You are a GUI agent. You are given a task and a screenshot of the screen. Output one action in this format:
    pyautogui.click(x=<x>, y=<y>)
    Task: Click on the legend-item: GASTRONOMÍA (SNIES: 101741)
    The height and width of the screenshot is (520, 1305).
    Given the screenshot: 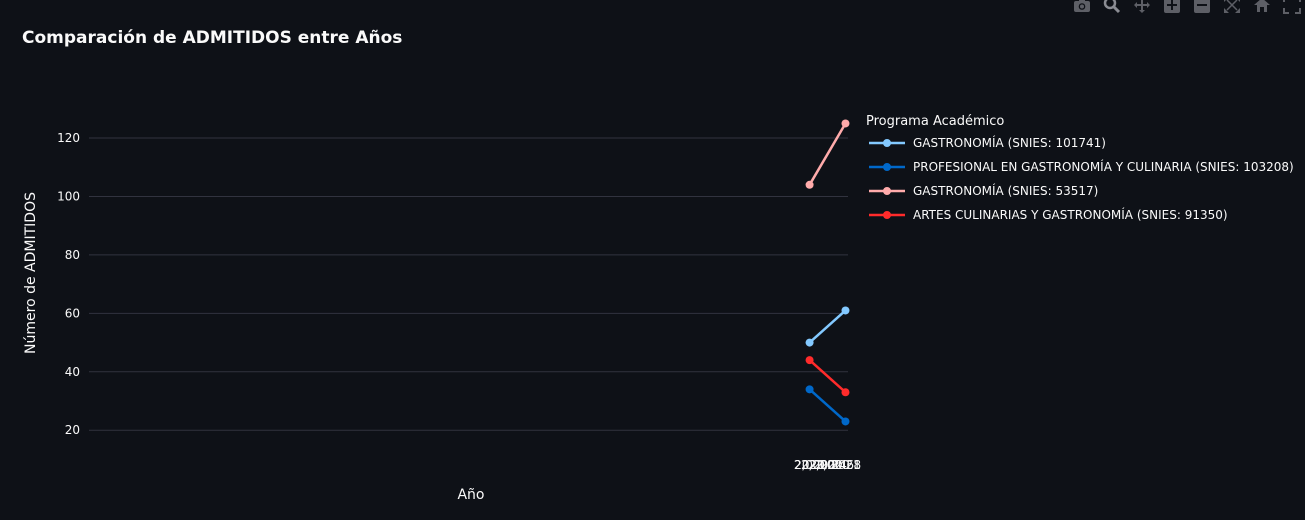 What is the action you would take?
    pyautogui.click(x=987, y=142)
    